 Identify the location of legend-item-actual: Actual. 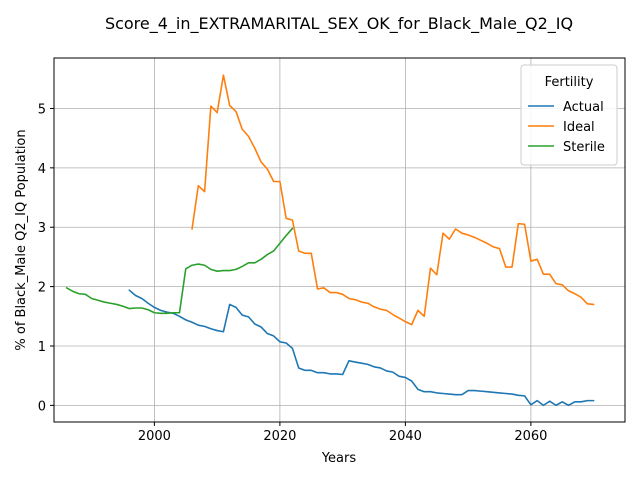
(566, 107).